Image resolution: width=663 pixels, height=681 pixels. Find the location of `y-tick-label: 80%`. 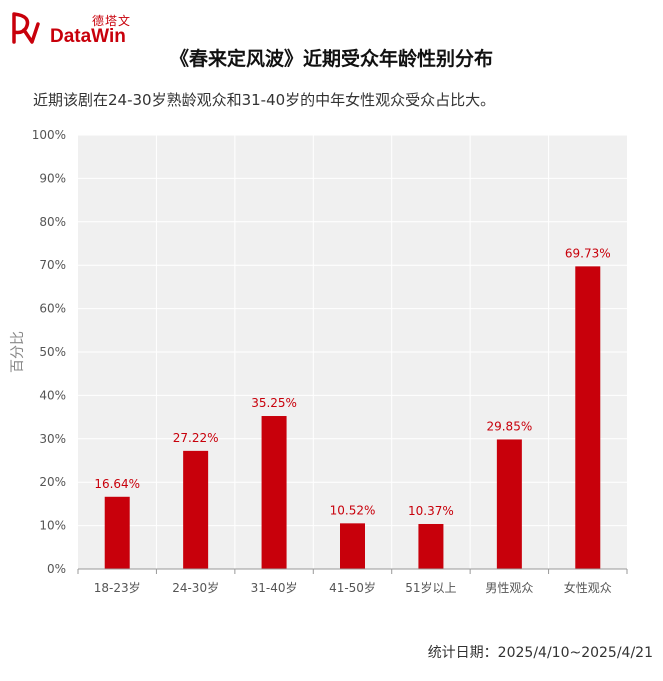

y-tick-label: 80% is located at coordinates (52, 222).